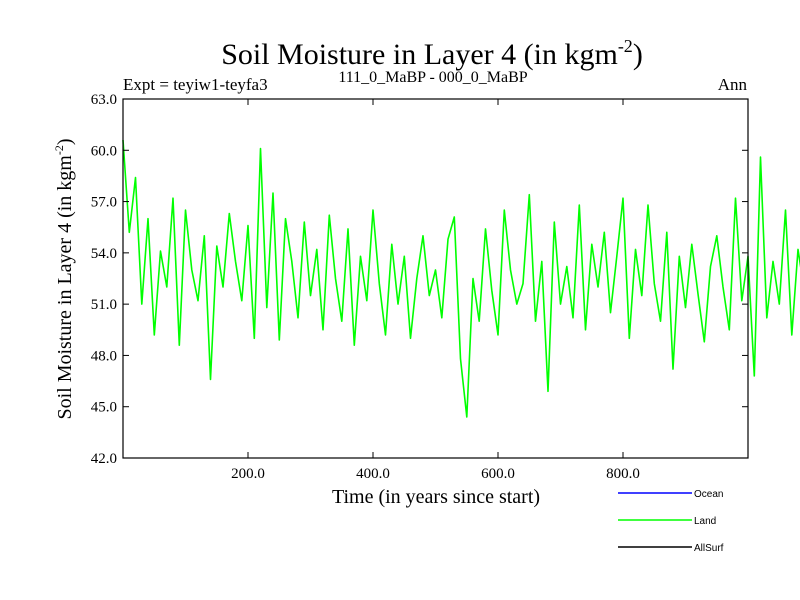  Describe the element at coordinates (104, 459) in the screenshot. I see `y-tick-label: 42.0` at that location.